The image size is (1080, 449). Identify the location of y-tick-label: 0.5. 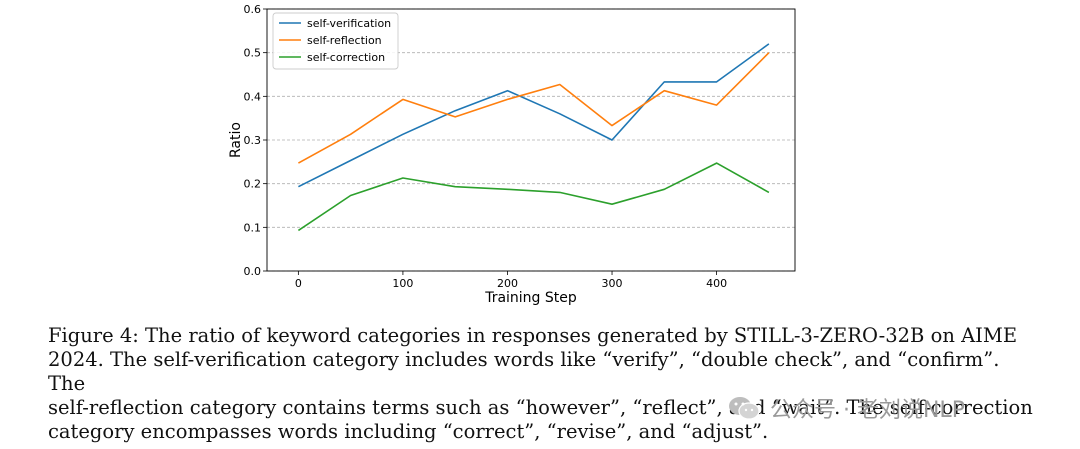
(253, 53).